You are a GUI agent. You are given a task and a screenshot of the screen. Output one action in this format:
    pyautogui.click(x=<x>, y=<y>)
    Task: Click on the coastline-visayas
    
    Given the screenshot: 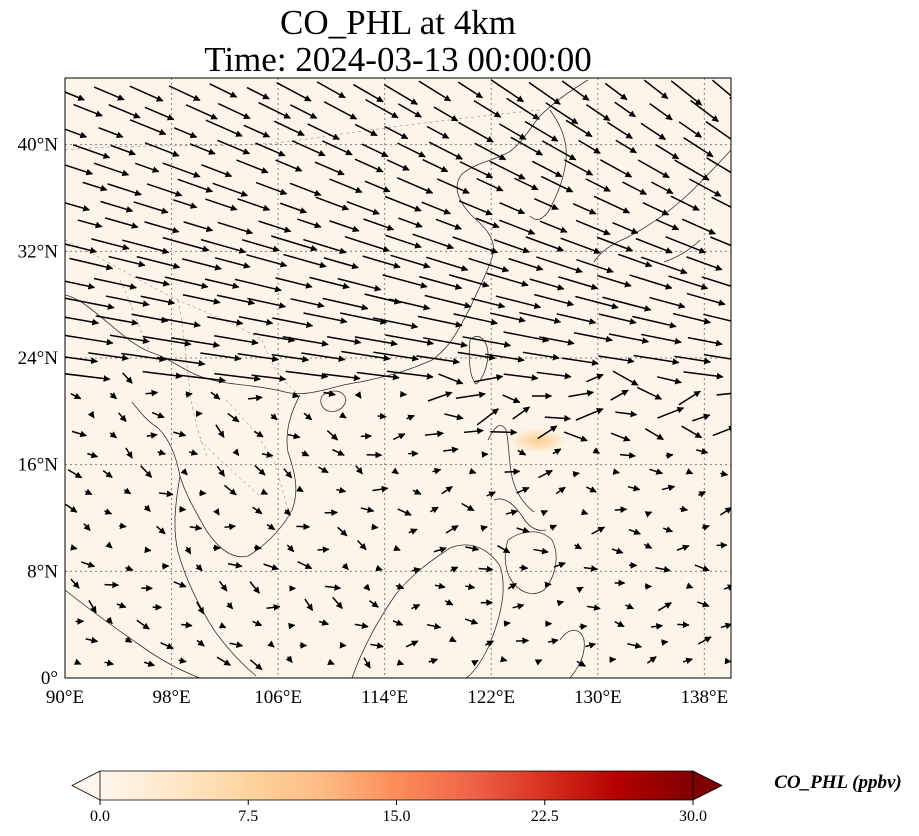 What is the action you would take?
    pyautogui.click(x=520, y=514)
    